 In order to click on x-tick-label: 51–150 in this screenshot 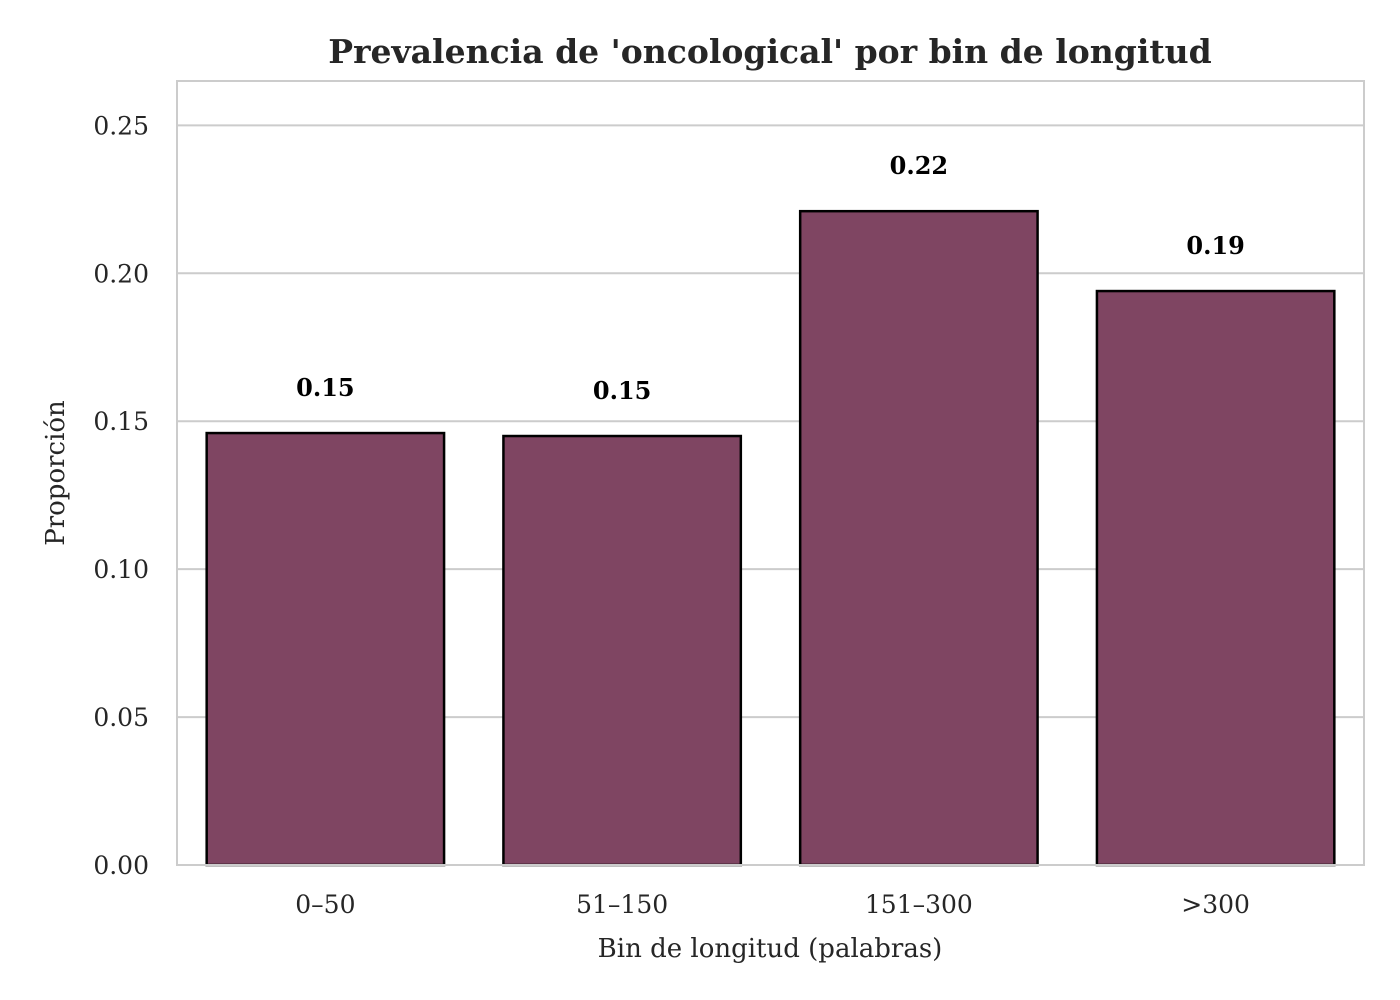, I will do `click(622, 904)`.